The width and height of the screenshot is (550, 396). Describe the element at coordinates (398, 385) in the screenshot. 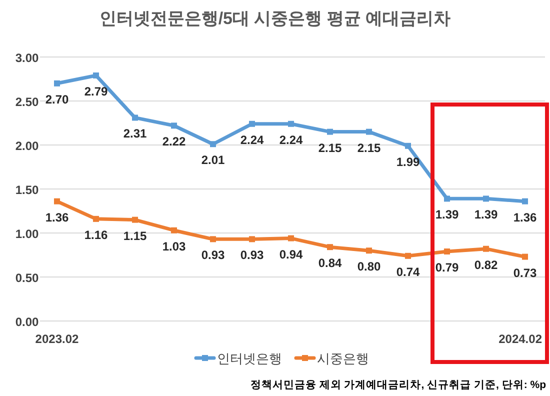

I see `text: 정책서민금융 제외 가계예대금리차, 신규취급 기준, 단위: %p` at that location.